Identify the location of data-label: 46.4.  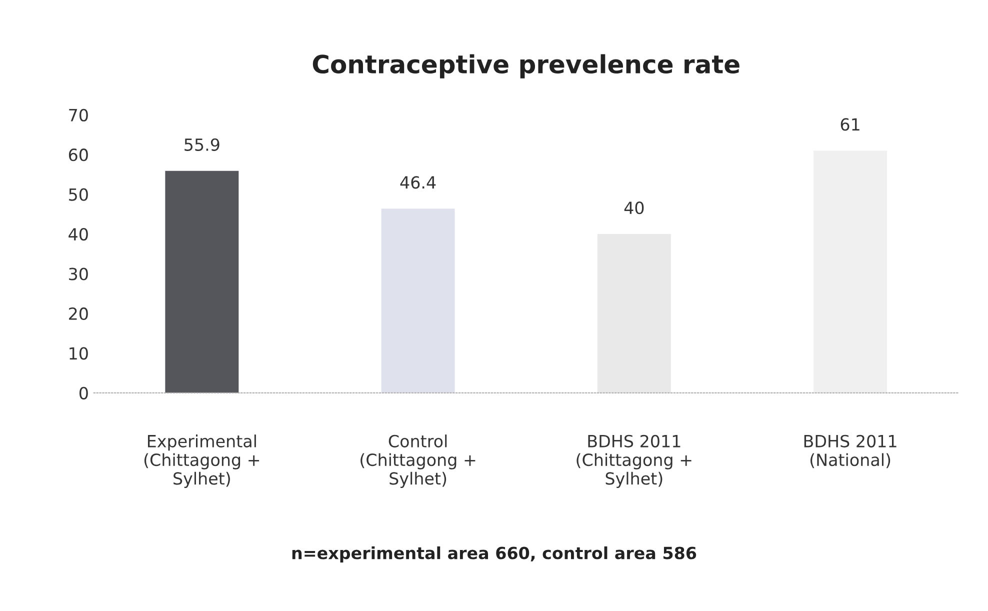
(418, 182).